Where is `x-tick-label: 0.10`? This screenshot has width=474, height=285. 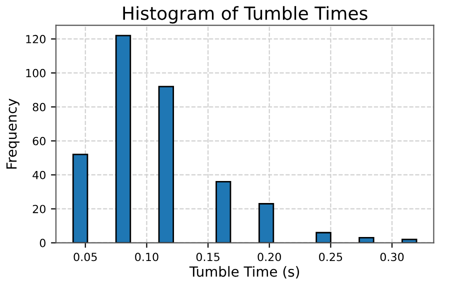
x-tick-label: 0.10 is located at coordinates (146, 257).